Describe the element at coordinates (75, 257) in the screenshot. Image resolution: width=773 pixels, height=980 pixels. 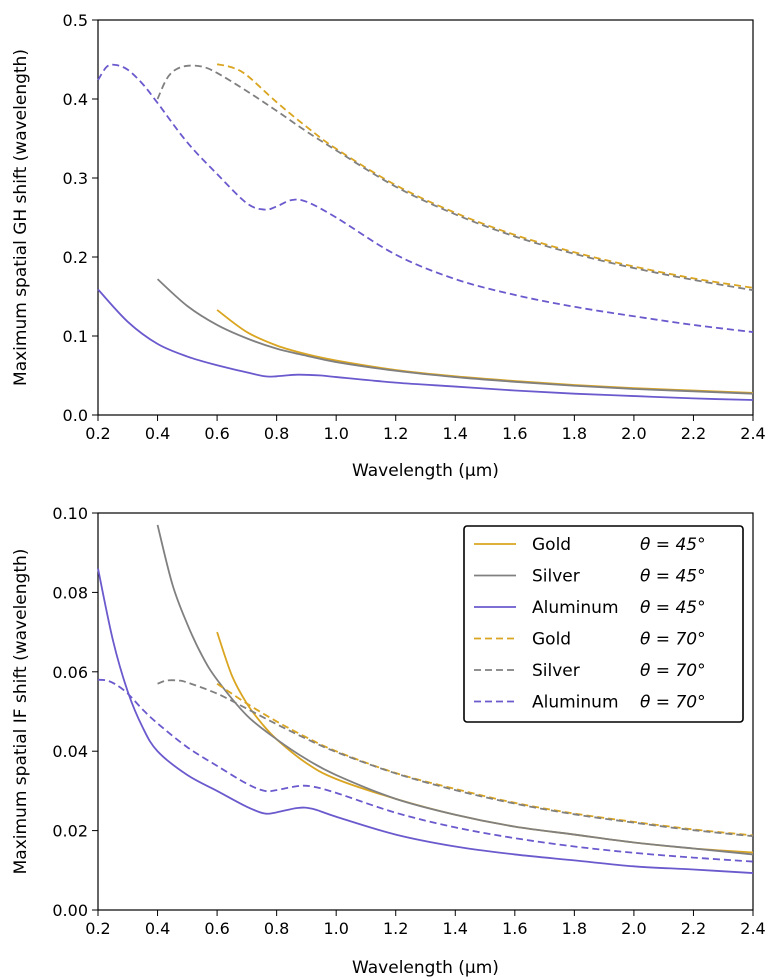
I see `gh-y-tick-label: 0.2` at that location.